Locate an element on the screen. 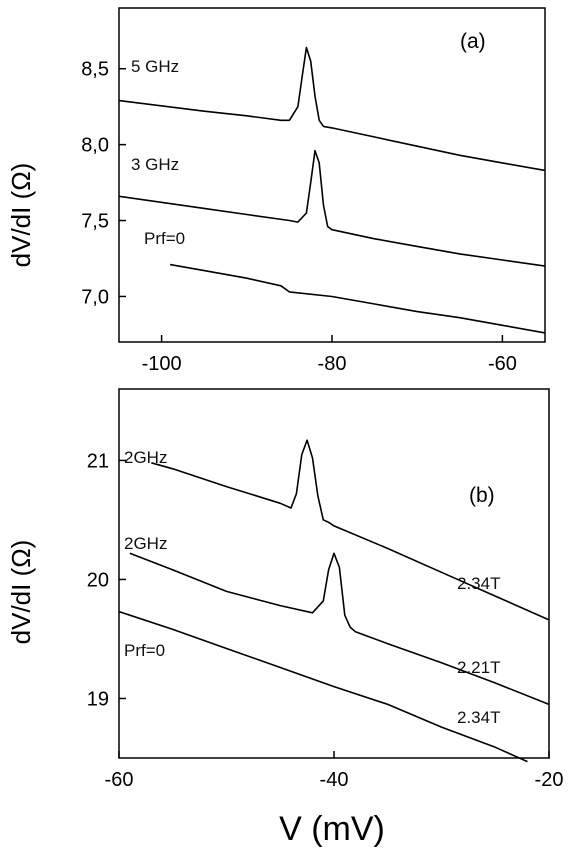 The image size is (581, 864). panel-b-series-1-line is located at coordinates (339, 629).